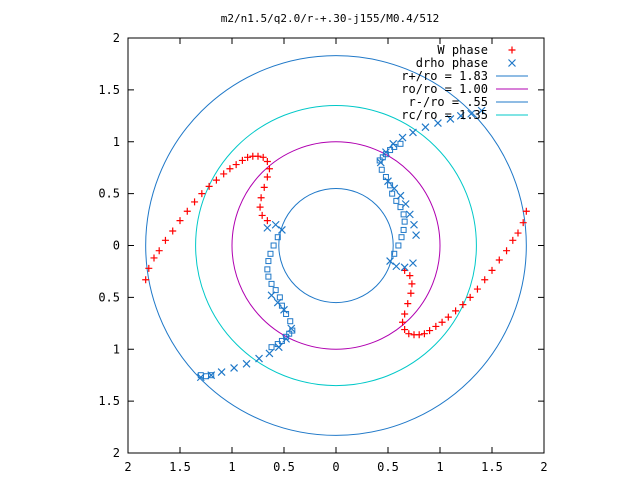  Describe the element at coordinates (444, 115) in the screenshot. I see `legend-label: rc/ro = 1.35` at that location.